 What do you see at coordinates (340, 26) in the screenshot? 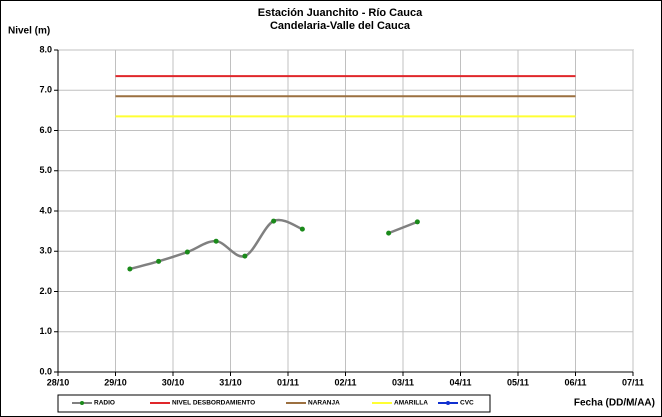
I see `chart-subtitle: Candelaria-Valle del Cauca` at bounding box center [340, 26].